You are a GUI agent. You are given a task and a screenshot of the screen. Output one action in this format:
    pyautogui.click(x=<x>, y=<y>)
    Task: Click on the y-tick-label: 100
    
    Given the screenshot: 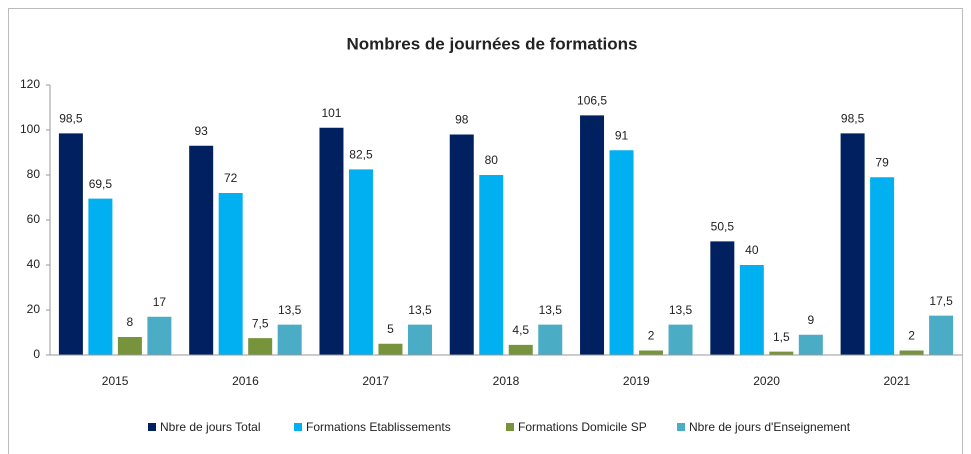 What is the action you would take?
    pyautogui.click(x=30, y=129)
    